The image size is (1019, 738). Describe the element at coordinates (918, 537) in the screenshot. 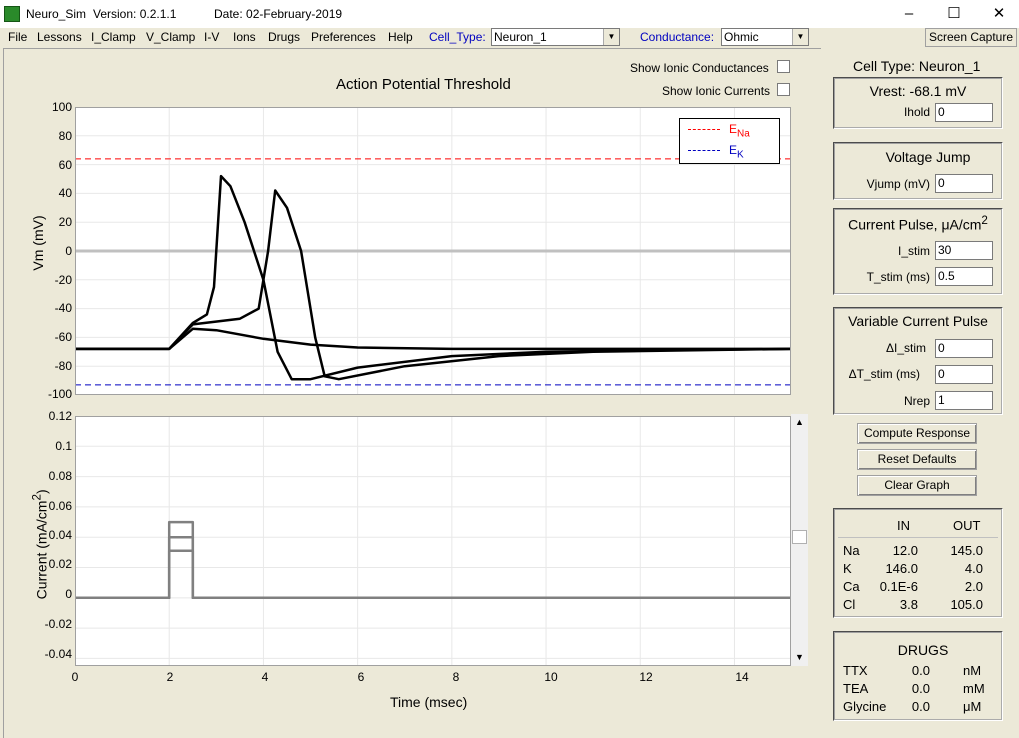

I see `ions-divider` at that location.